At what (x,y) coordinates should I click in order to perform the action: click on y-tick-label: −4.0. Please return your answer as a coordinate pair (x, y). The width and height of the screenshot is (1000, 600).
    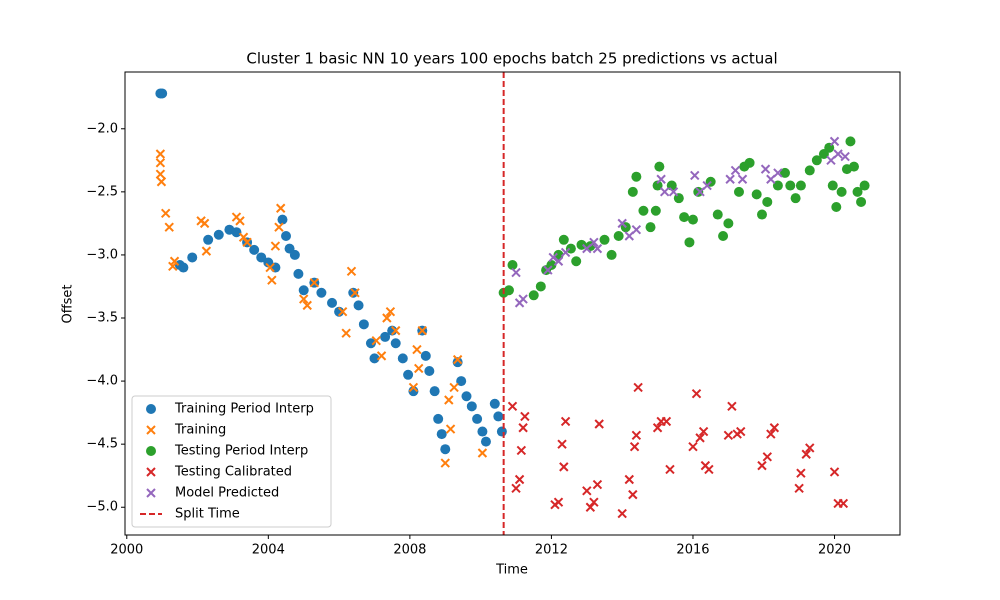
    Looking at the image, I should click on (102, 381).